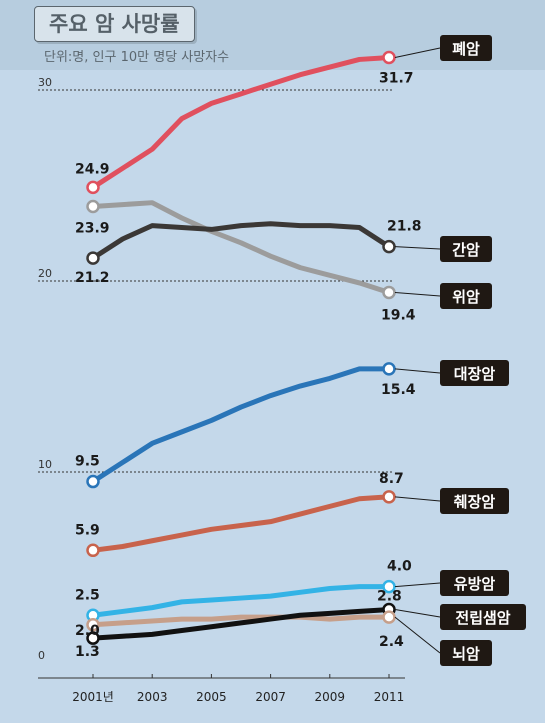 Image resolution: width=545 pixels, height=723 pixels. What do you see at coordinates (87, 595) in the screenshot?
I see `data-label-start-유방암: 2.5` at bounding box center [87, 595].